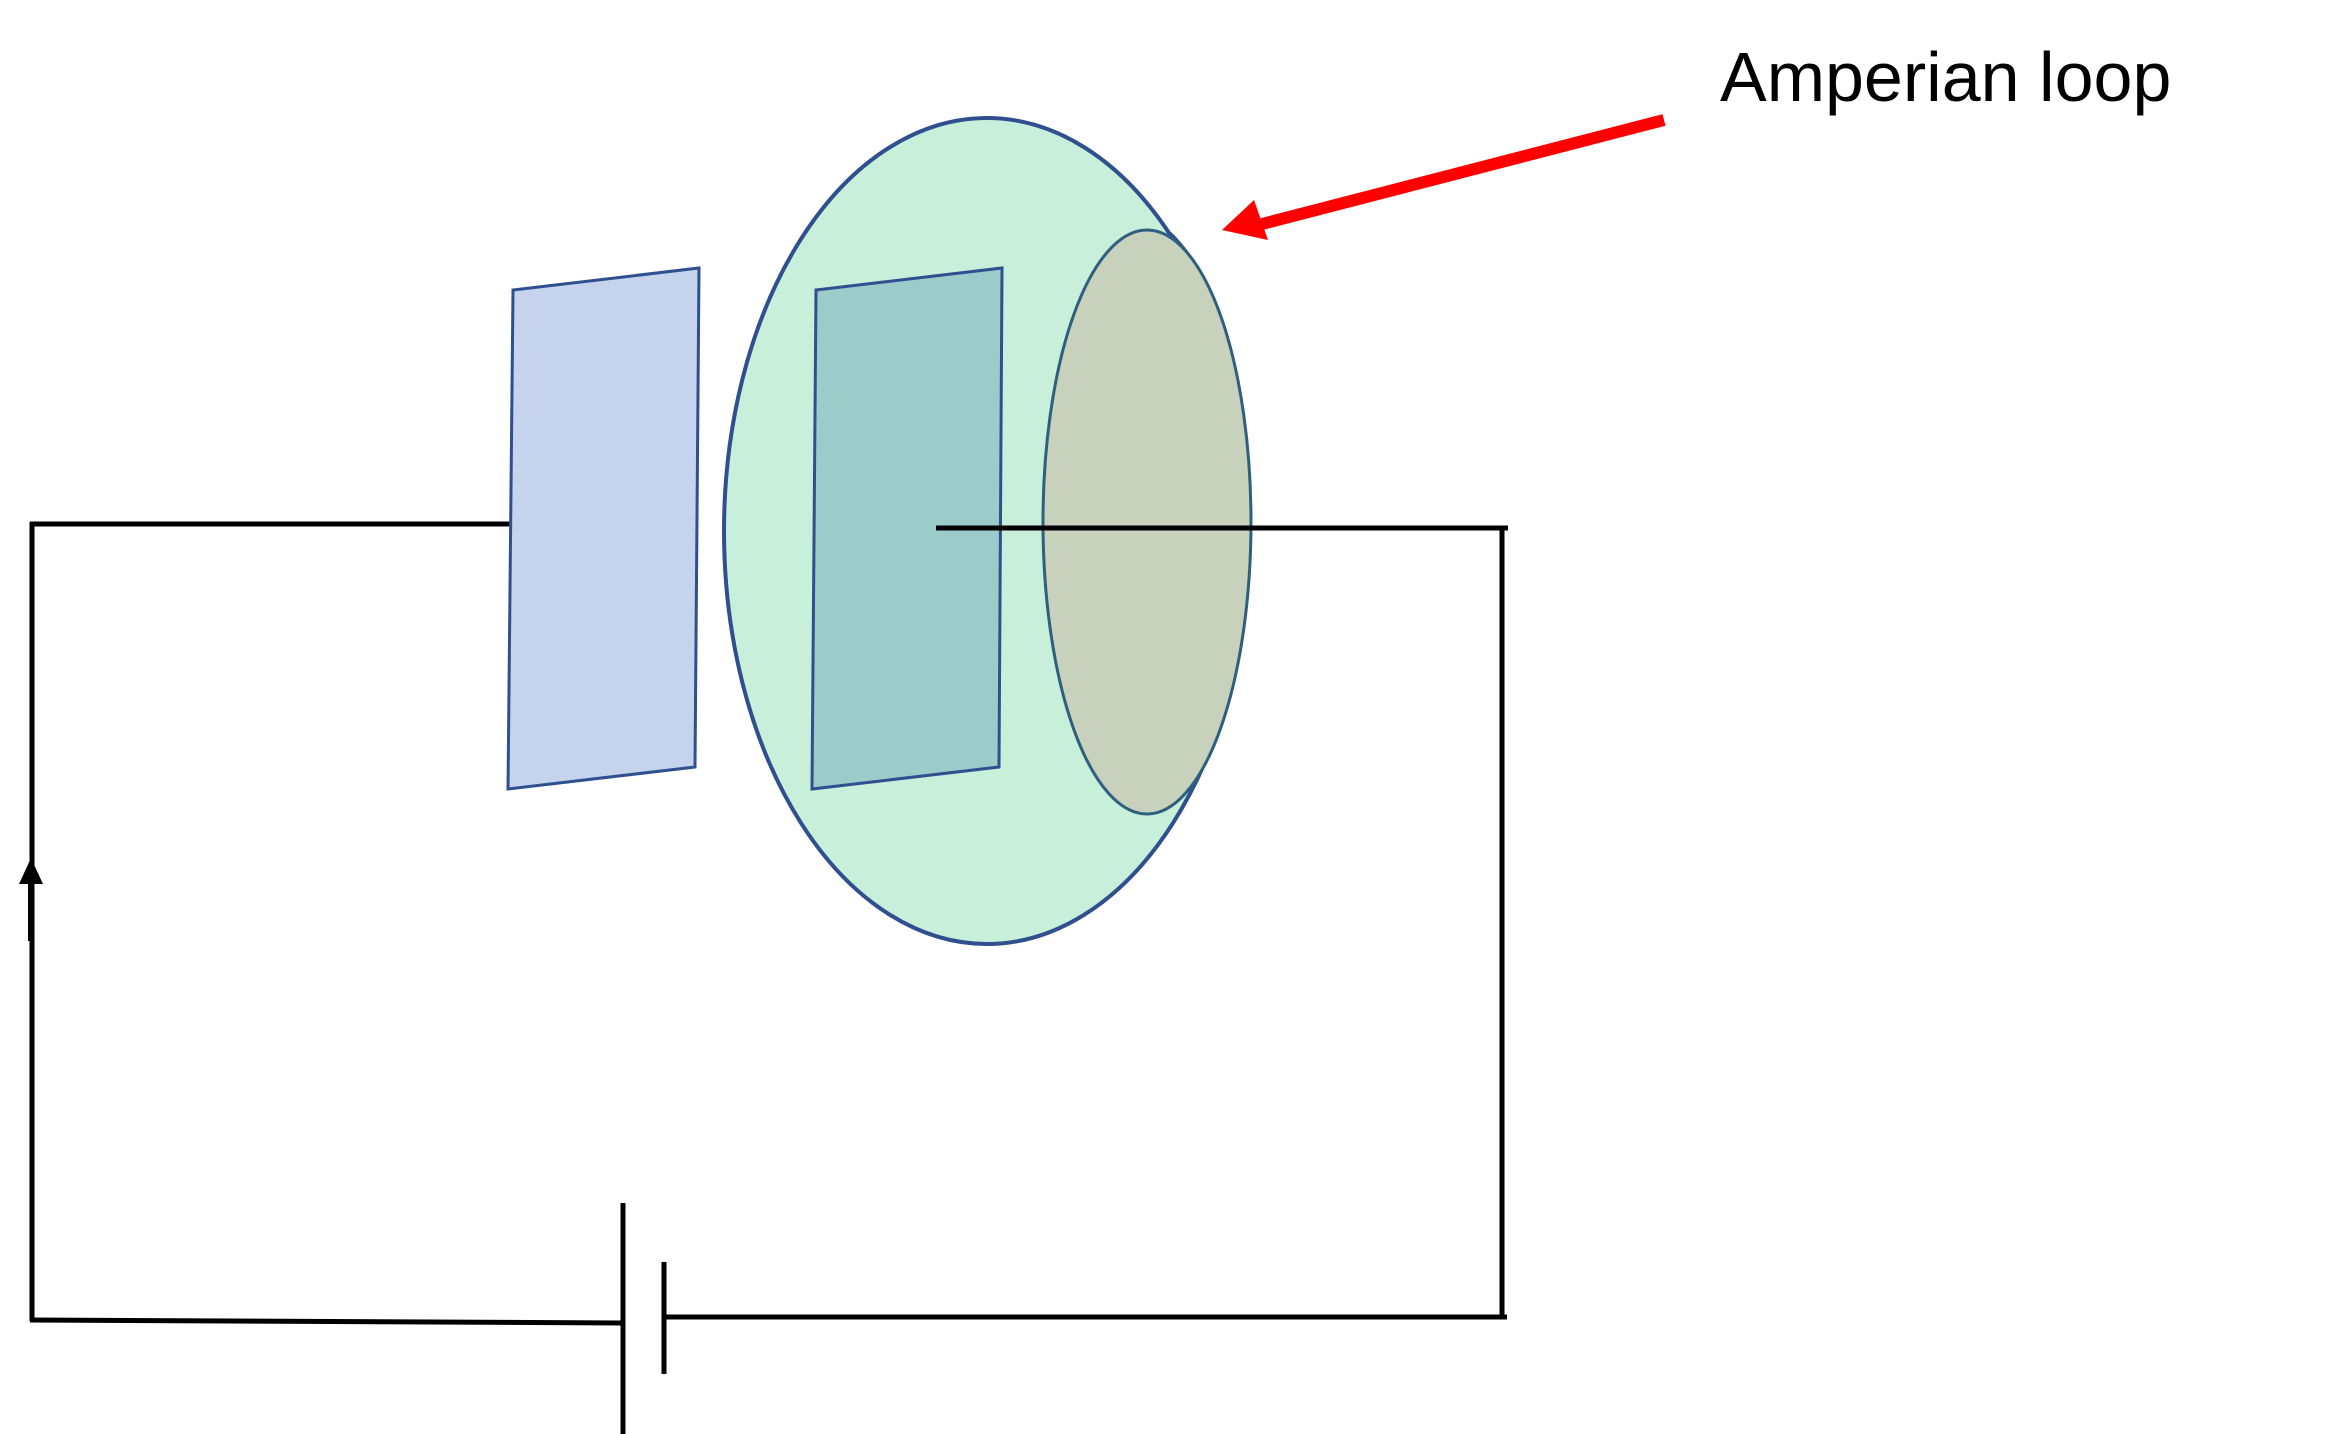 Image resolution: width=2326 pixels, height=1434 pixels. I want to click on wire-bottom-left, so click(326, 1321).